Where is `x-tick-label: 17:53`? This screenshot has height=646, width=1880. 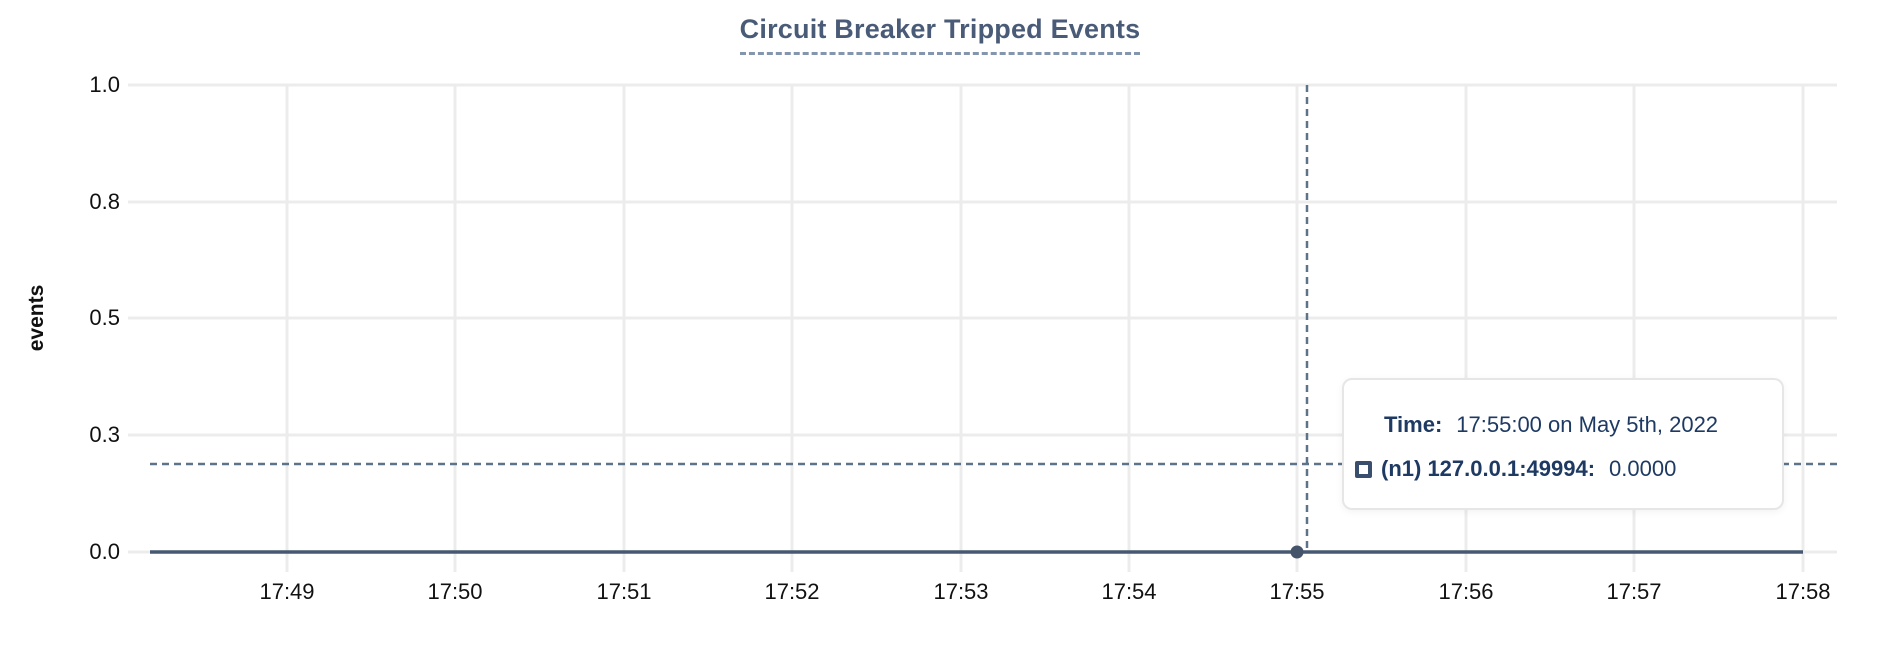 x-tick-label: 17:53 is located at coordinates (961, 591).